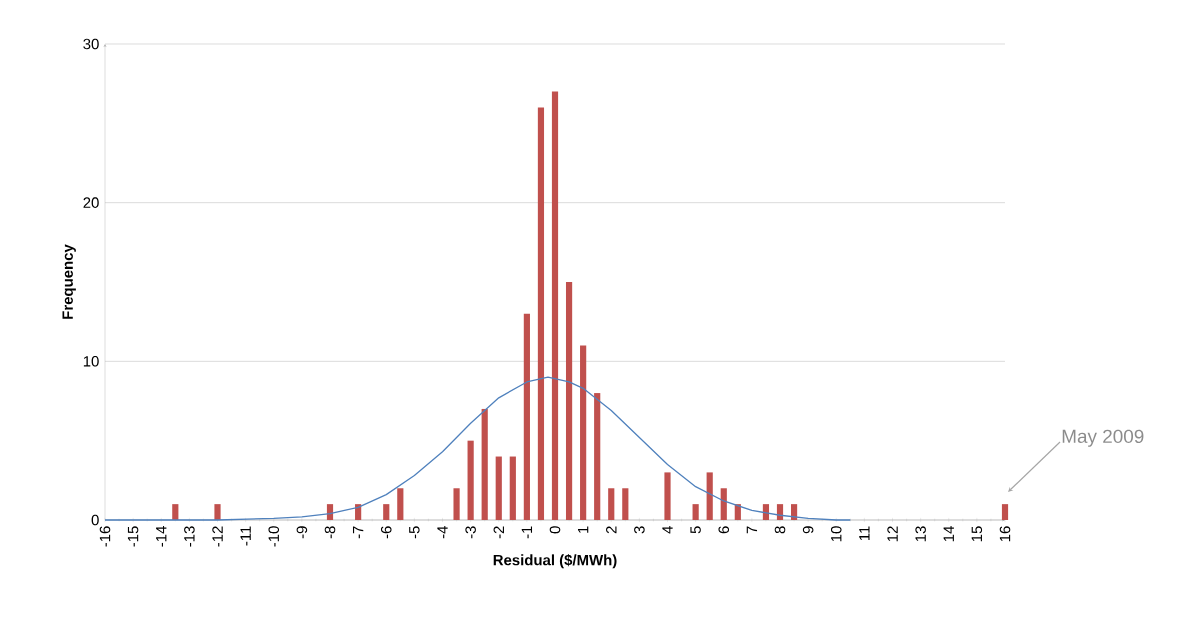 This screenshot has height=617, width=1187. Describe the element at coordinates (470, 532) in the screenshot. I see `x-tick-label: -3` at that location.